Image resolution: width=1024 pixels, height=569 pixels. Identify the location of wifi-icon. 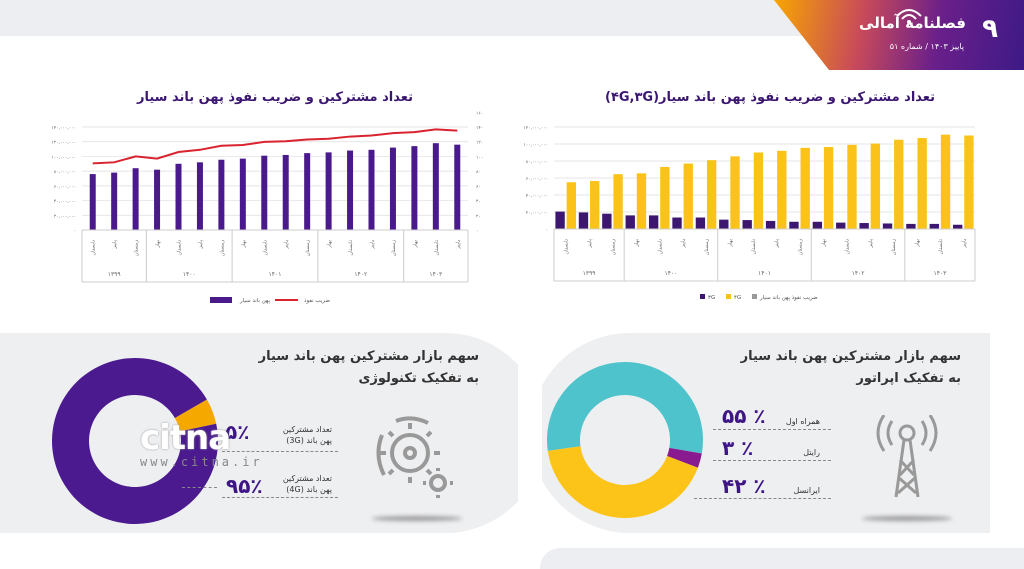
(909, 16).